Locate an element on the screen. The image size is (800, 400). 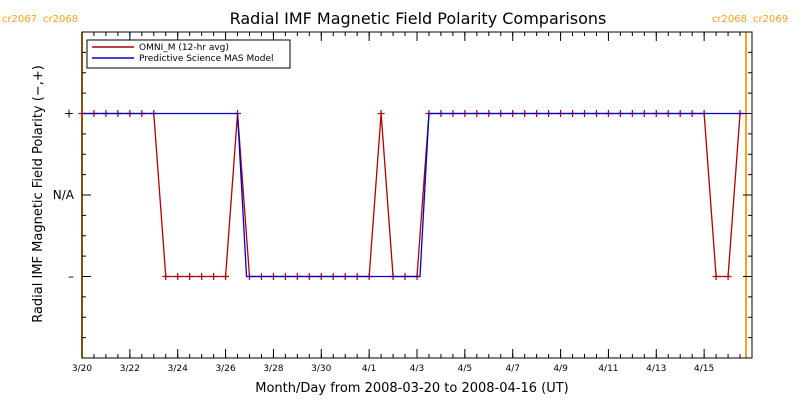
y-tick-label: – is located at coordinates (71, 277).